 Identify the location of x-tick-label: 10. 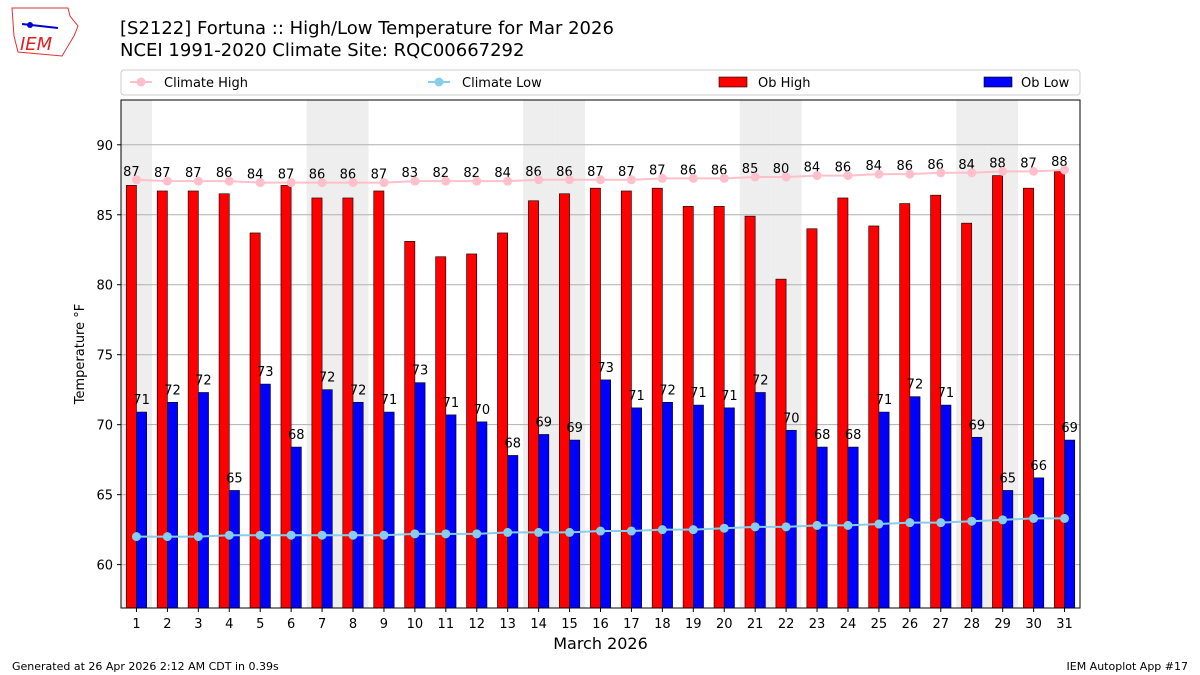
(415, 624).